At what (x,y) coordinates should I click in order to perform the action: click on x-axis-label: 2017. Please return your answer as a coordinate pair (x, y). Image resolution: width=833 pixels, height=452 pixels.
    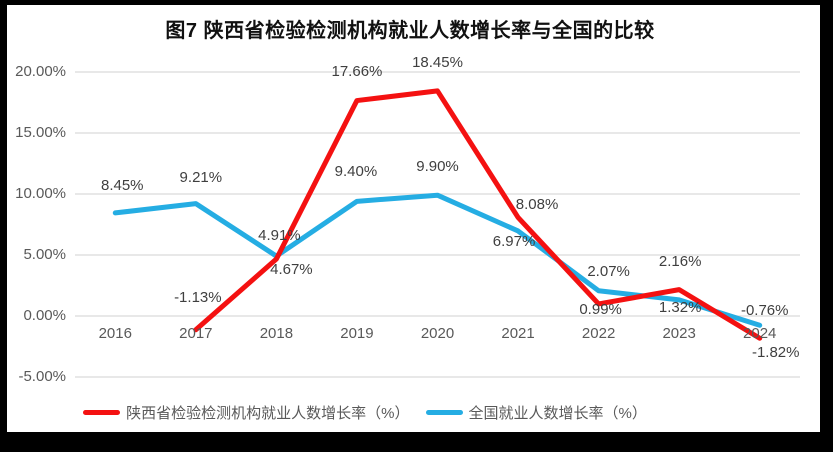
    Looking at the image, I should click on (196, 333).